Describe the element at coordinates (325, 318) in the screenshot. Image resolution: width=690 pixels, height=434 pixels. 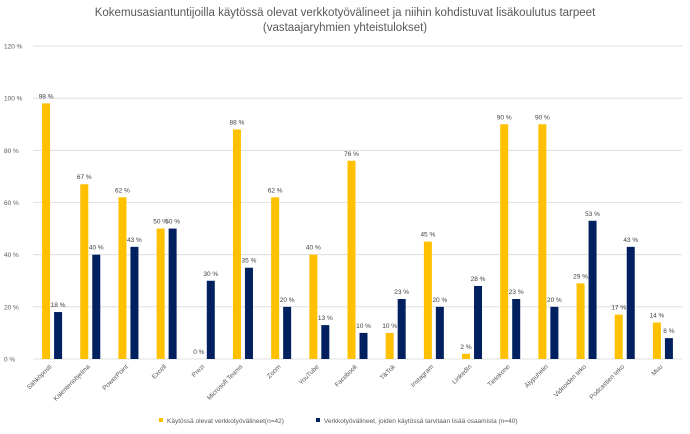
I see `data-label: 13 %` at that location.